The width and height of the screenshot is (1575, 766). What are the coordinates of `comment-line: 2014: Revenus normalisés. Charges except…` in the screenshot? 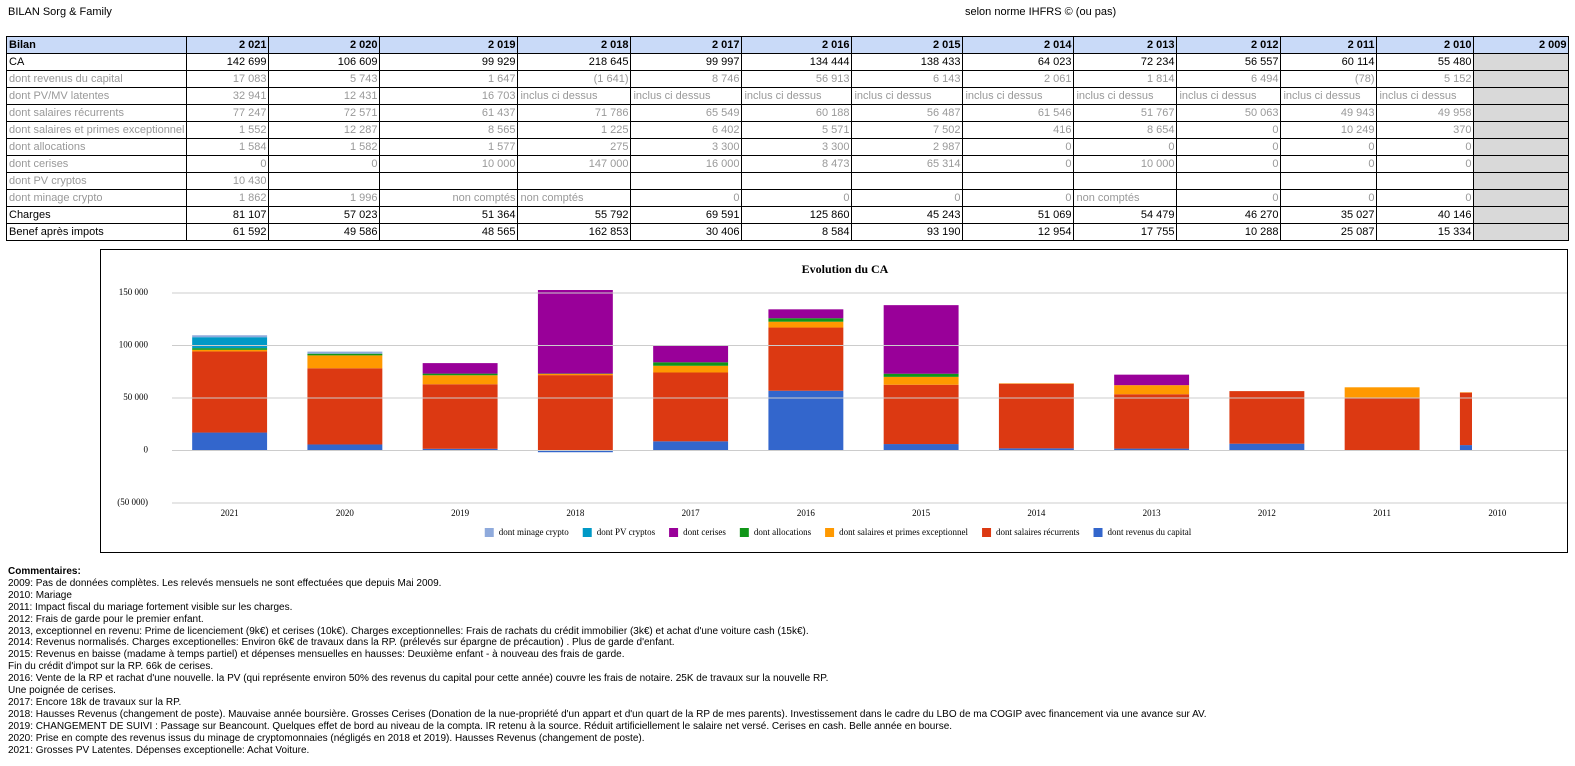 It's located at (341, 643).